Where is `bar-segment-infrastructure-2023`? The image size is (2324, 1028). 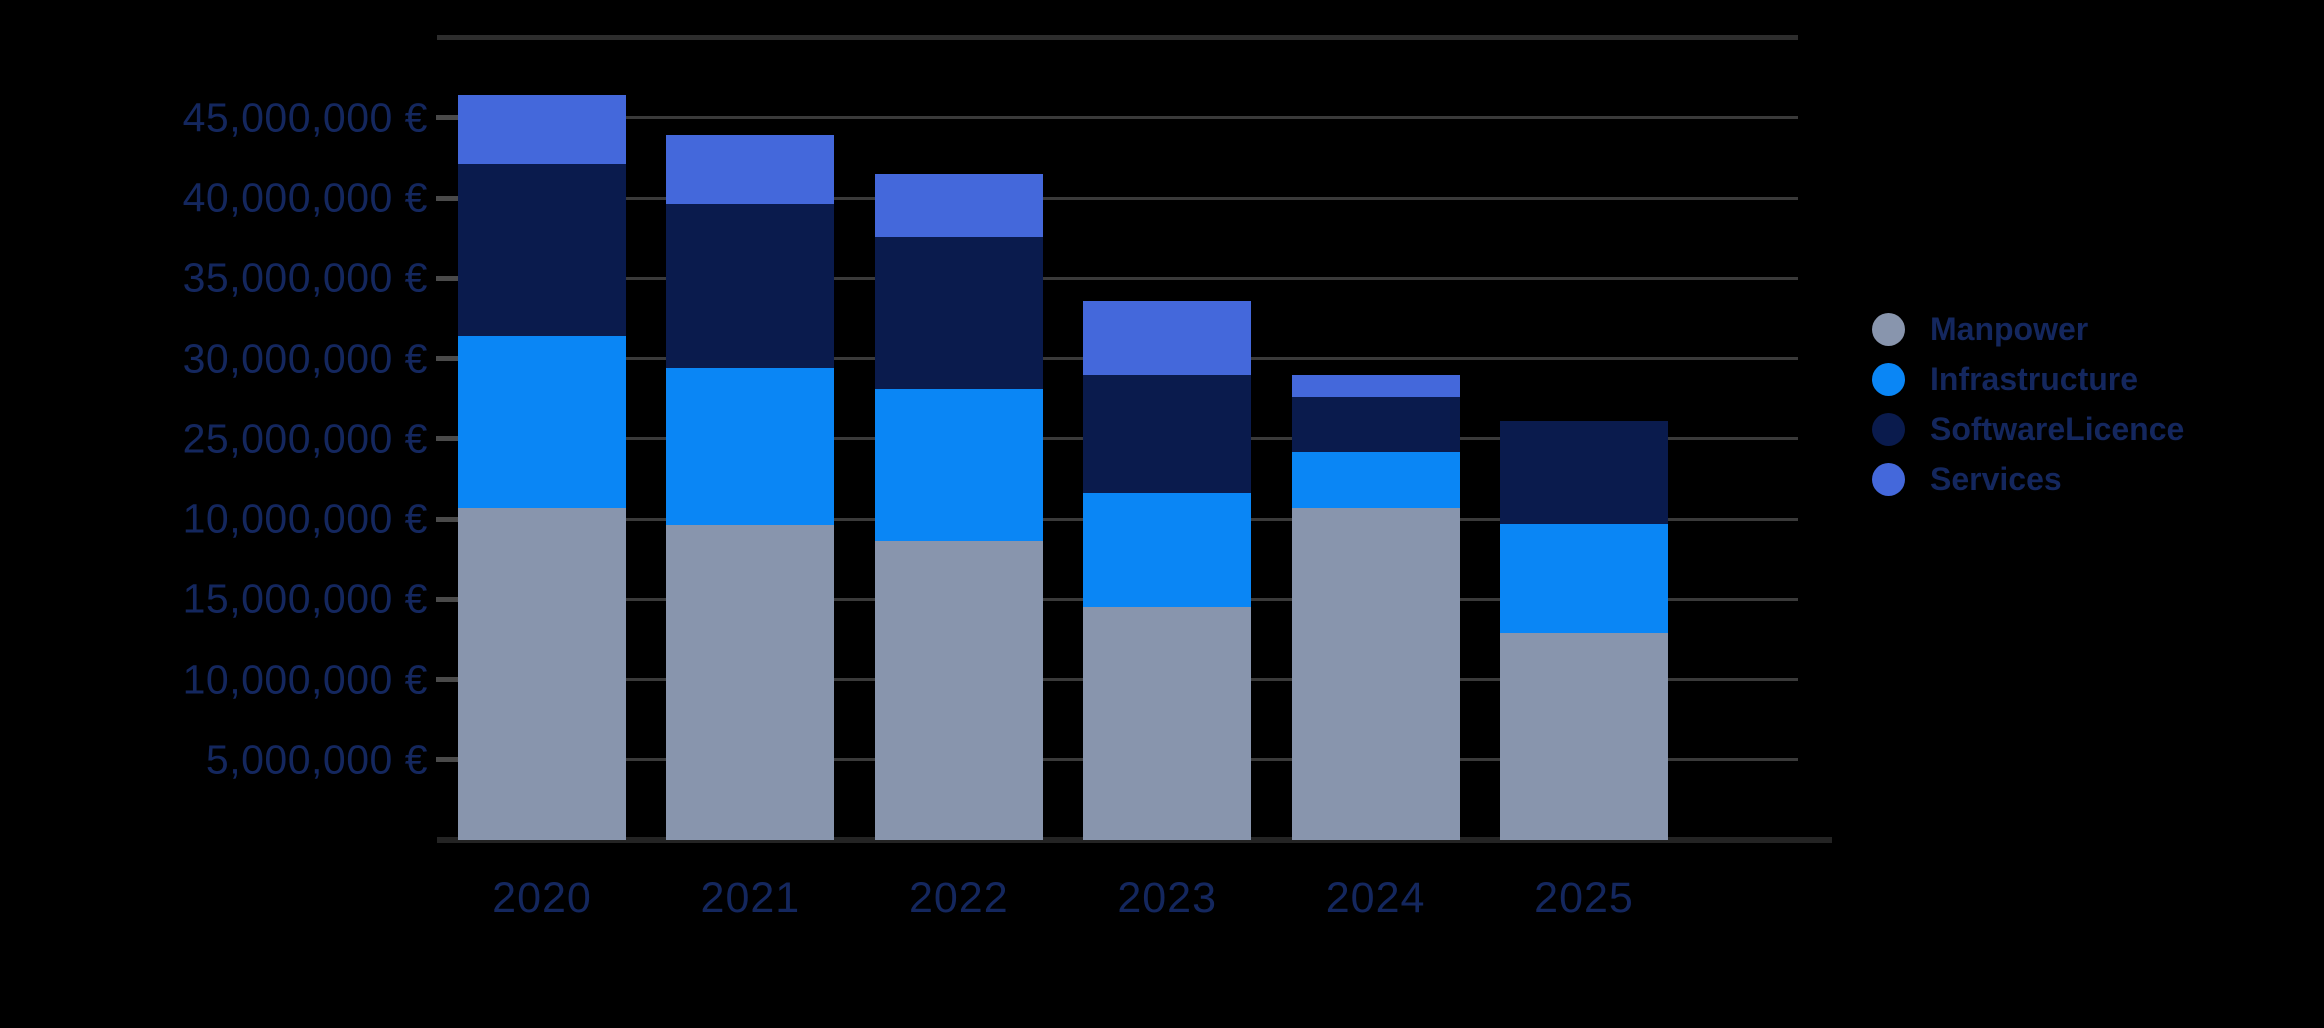
bar-segment-infrastructure-2023 is located at coordinates (1167, 550).